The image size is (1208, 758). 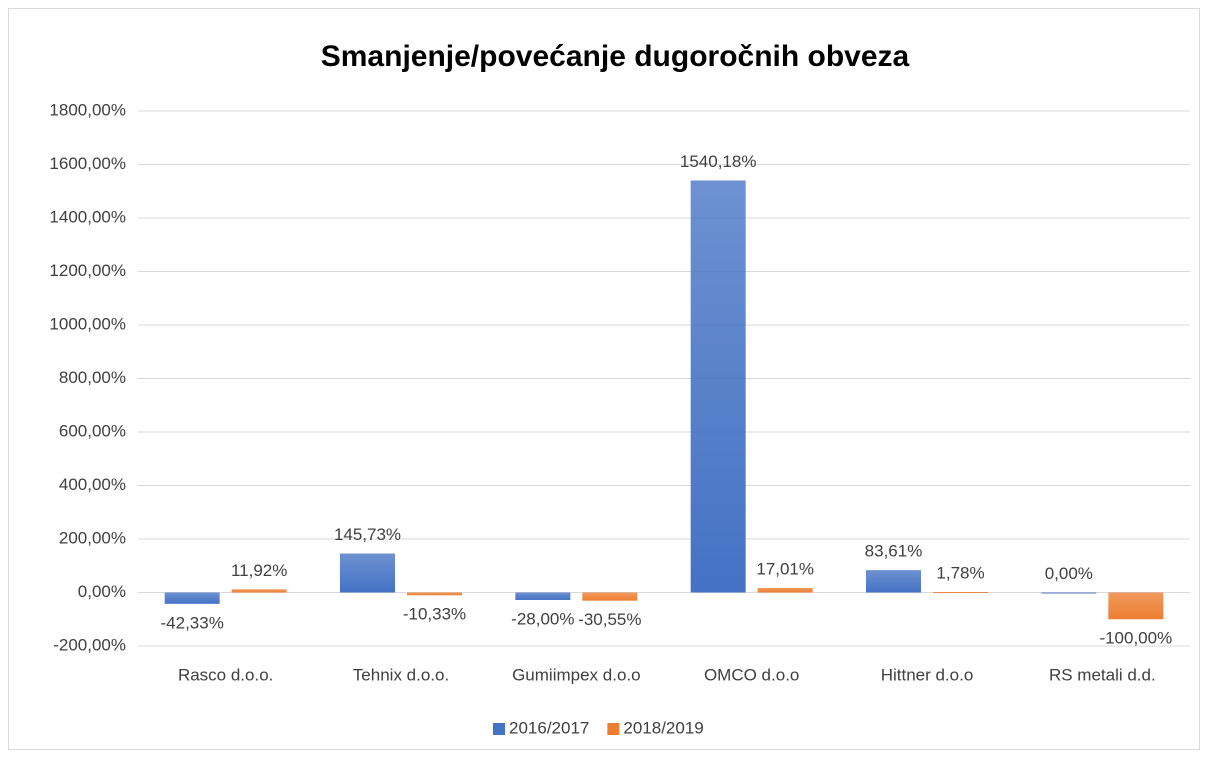 What do you see at coordinates (87, 109) in the screenshot?
I see `y-tick-label: 1800,00%` at bounding box center [87, 109].